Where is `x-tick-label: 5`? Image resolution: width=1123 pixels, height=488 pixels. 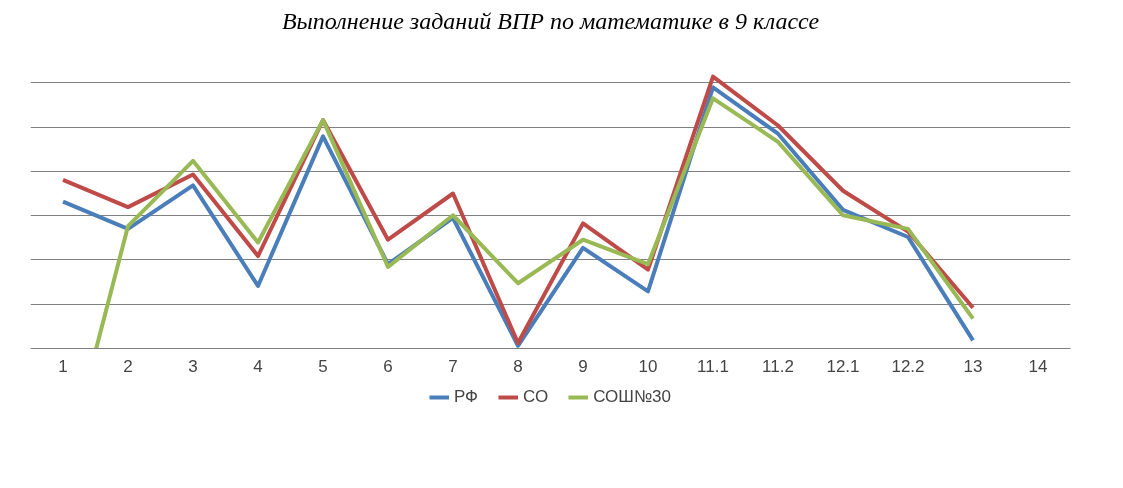 x-tick-label: 5 is located at coordinates (323, 366).